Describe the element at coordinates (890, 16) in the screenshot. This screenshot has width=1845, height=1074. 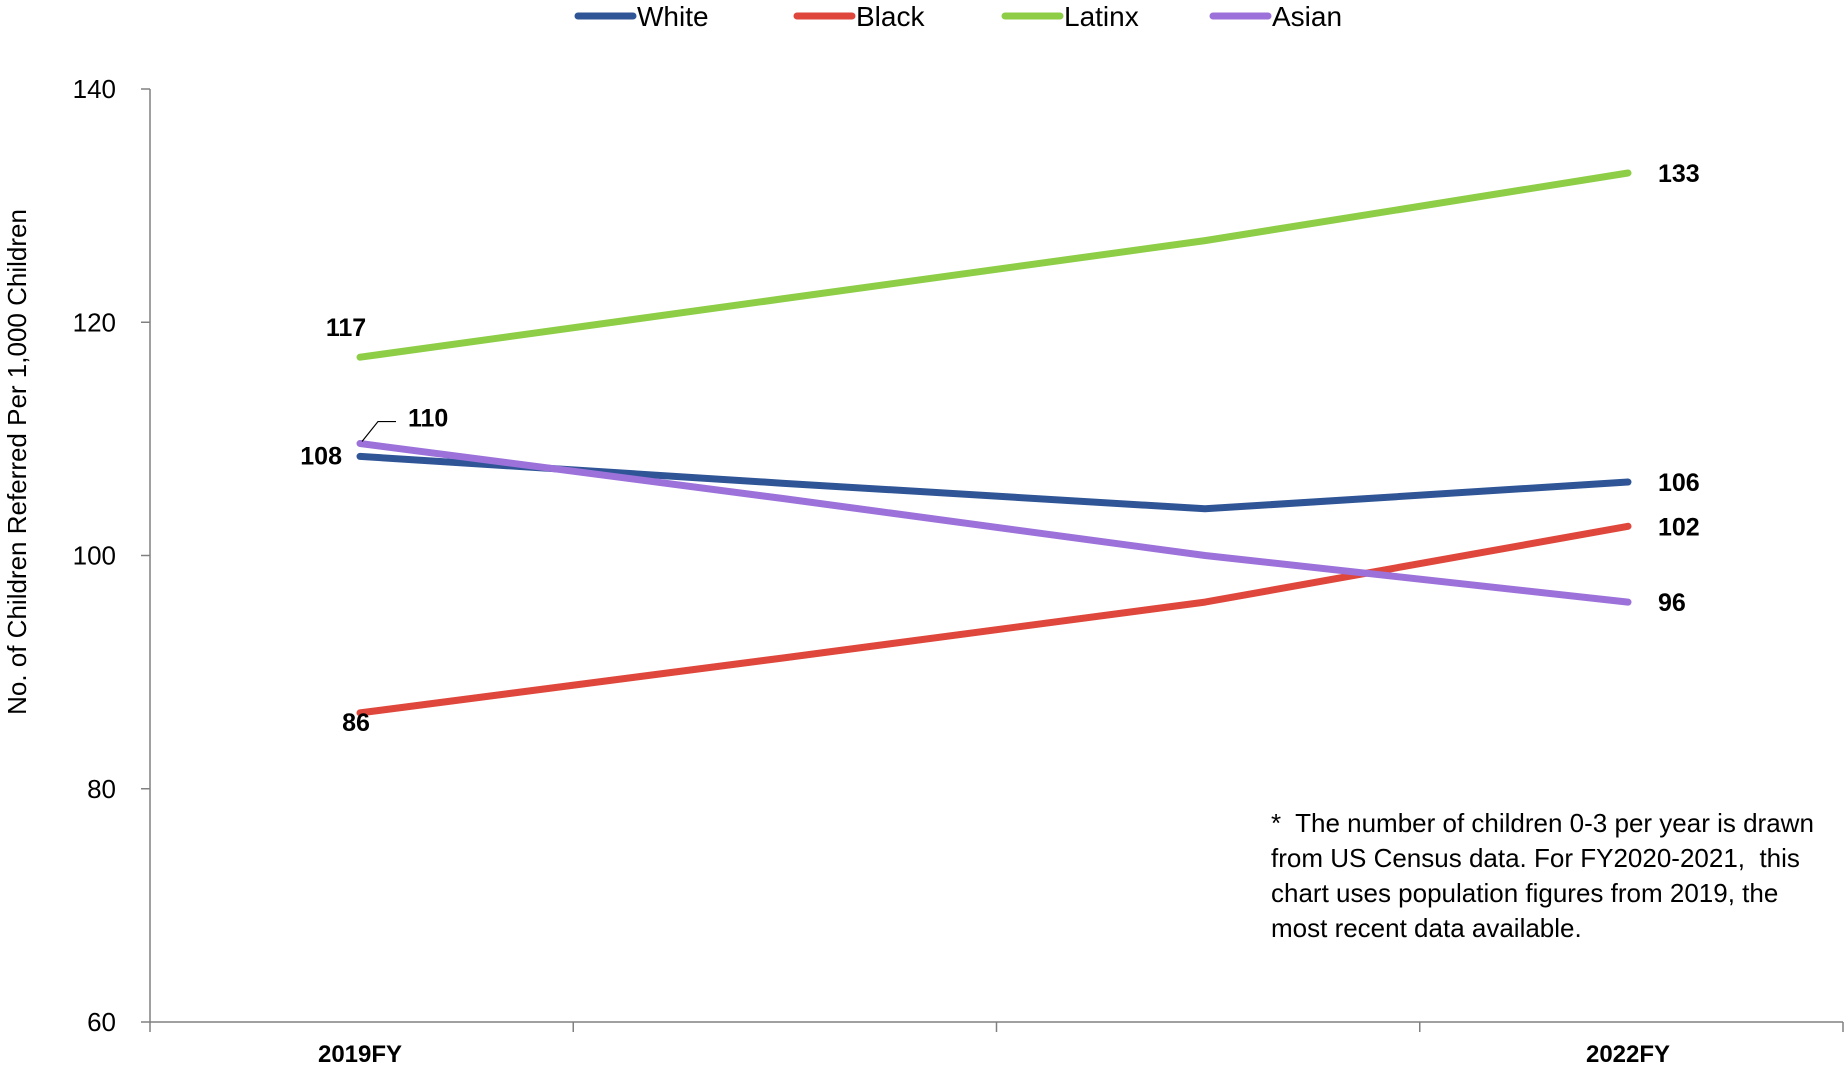
I see `legend-label: Black` at that location.